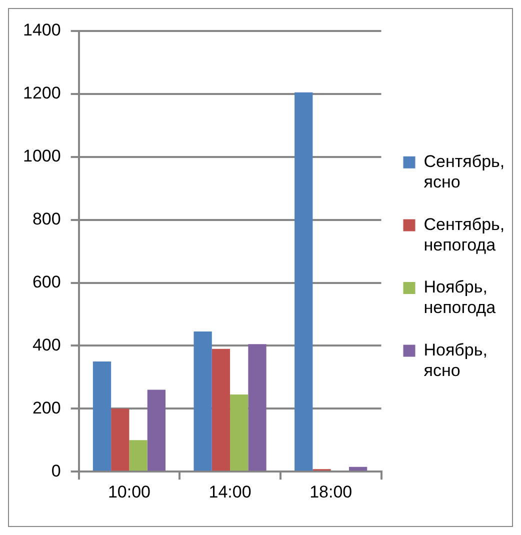  Describe the element at coordinates (464, 234) in the screenshot. I see `legend-label: Сентябрь, непогода` at that location.